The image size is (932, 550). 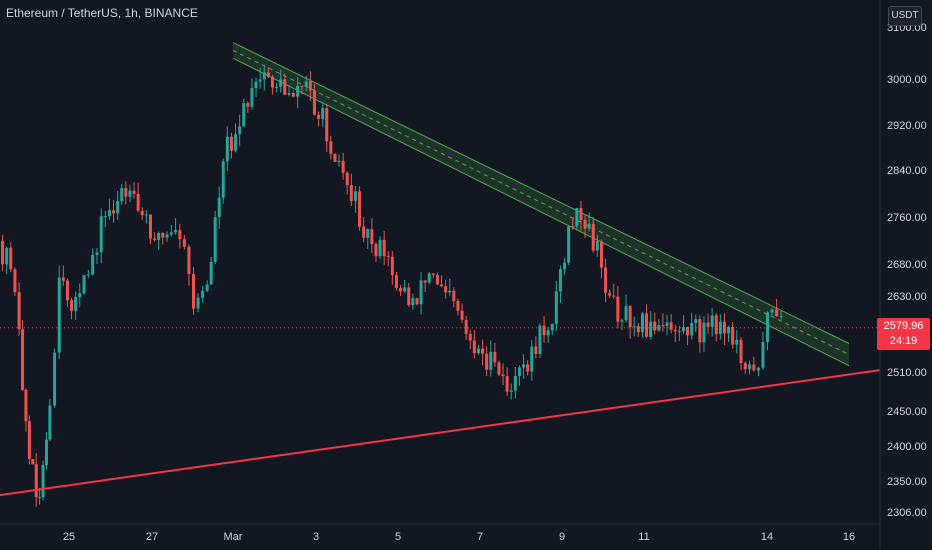 What do you see at coordinates (907, 126) in the screenshot?
I see `price-tick-label: 2920.00` at bounding box center [907, 126].